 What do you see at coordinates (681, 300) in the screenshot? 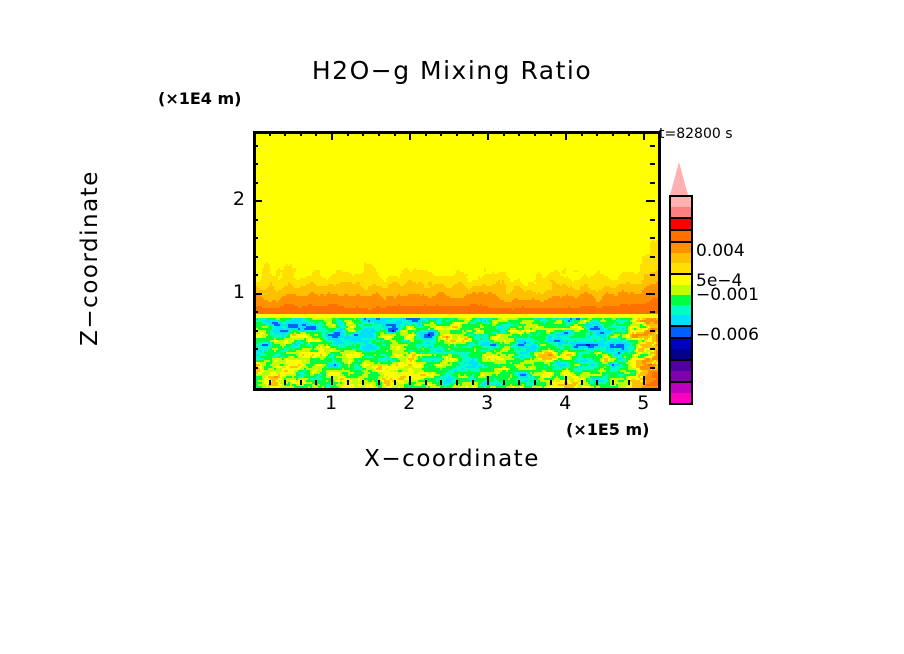
I see `colorbar-bands` at bounding box center [681, 300].